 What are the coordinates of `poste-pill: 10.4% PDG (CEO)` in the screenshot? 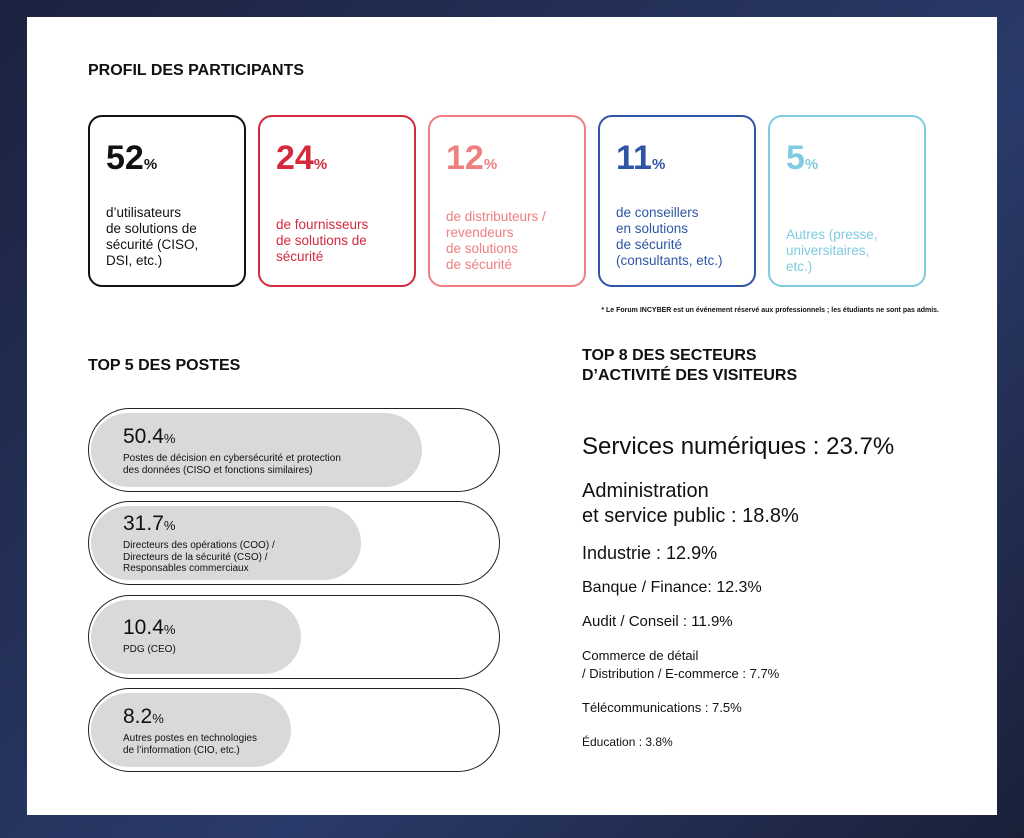 It's located at (294, 637).